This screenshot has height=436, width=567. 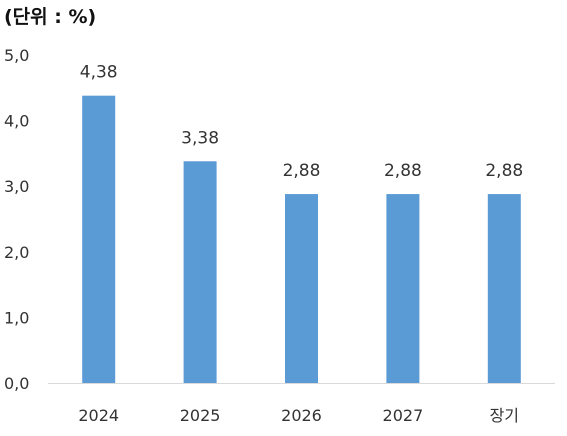 I want to click on x-tick-label: 2026, so click(x=301, y=415).